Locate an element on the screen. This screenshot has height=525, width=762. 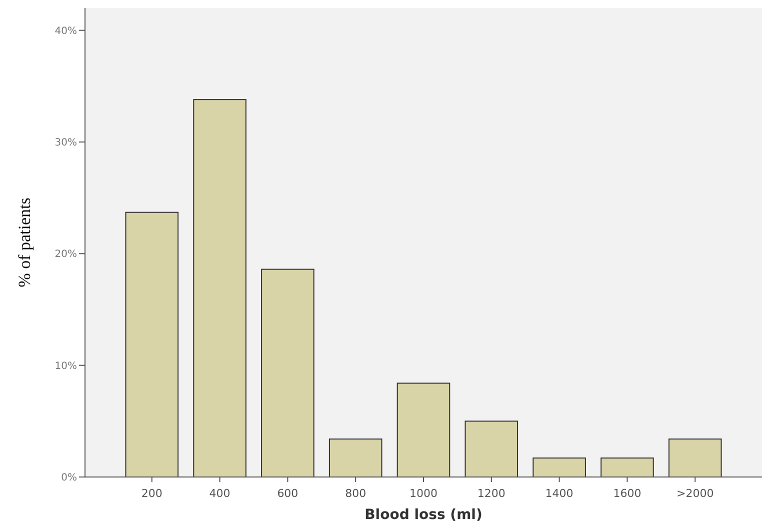
y-axis-title: % of patients is located at coordinates (24, 243).